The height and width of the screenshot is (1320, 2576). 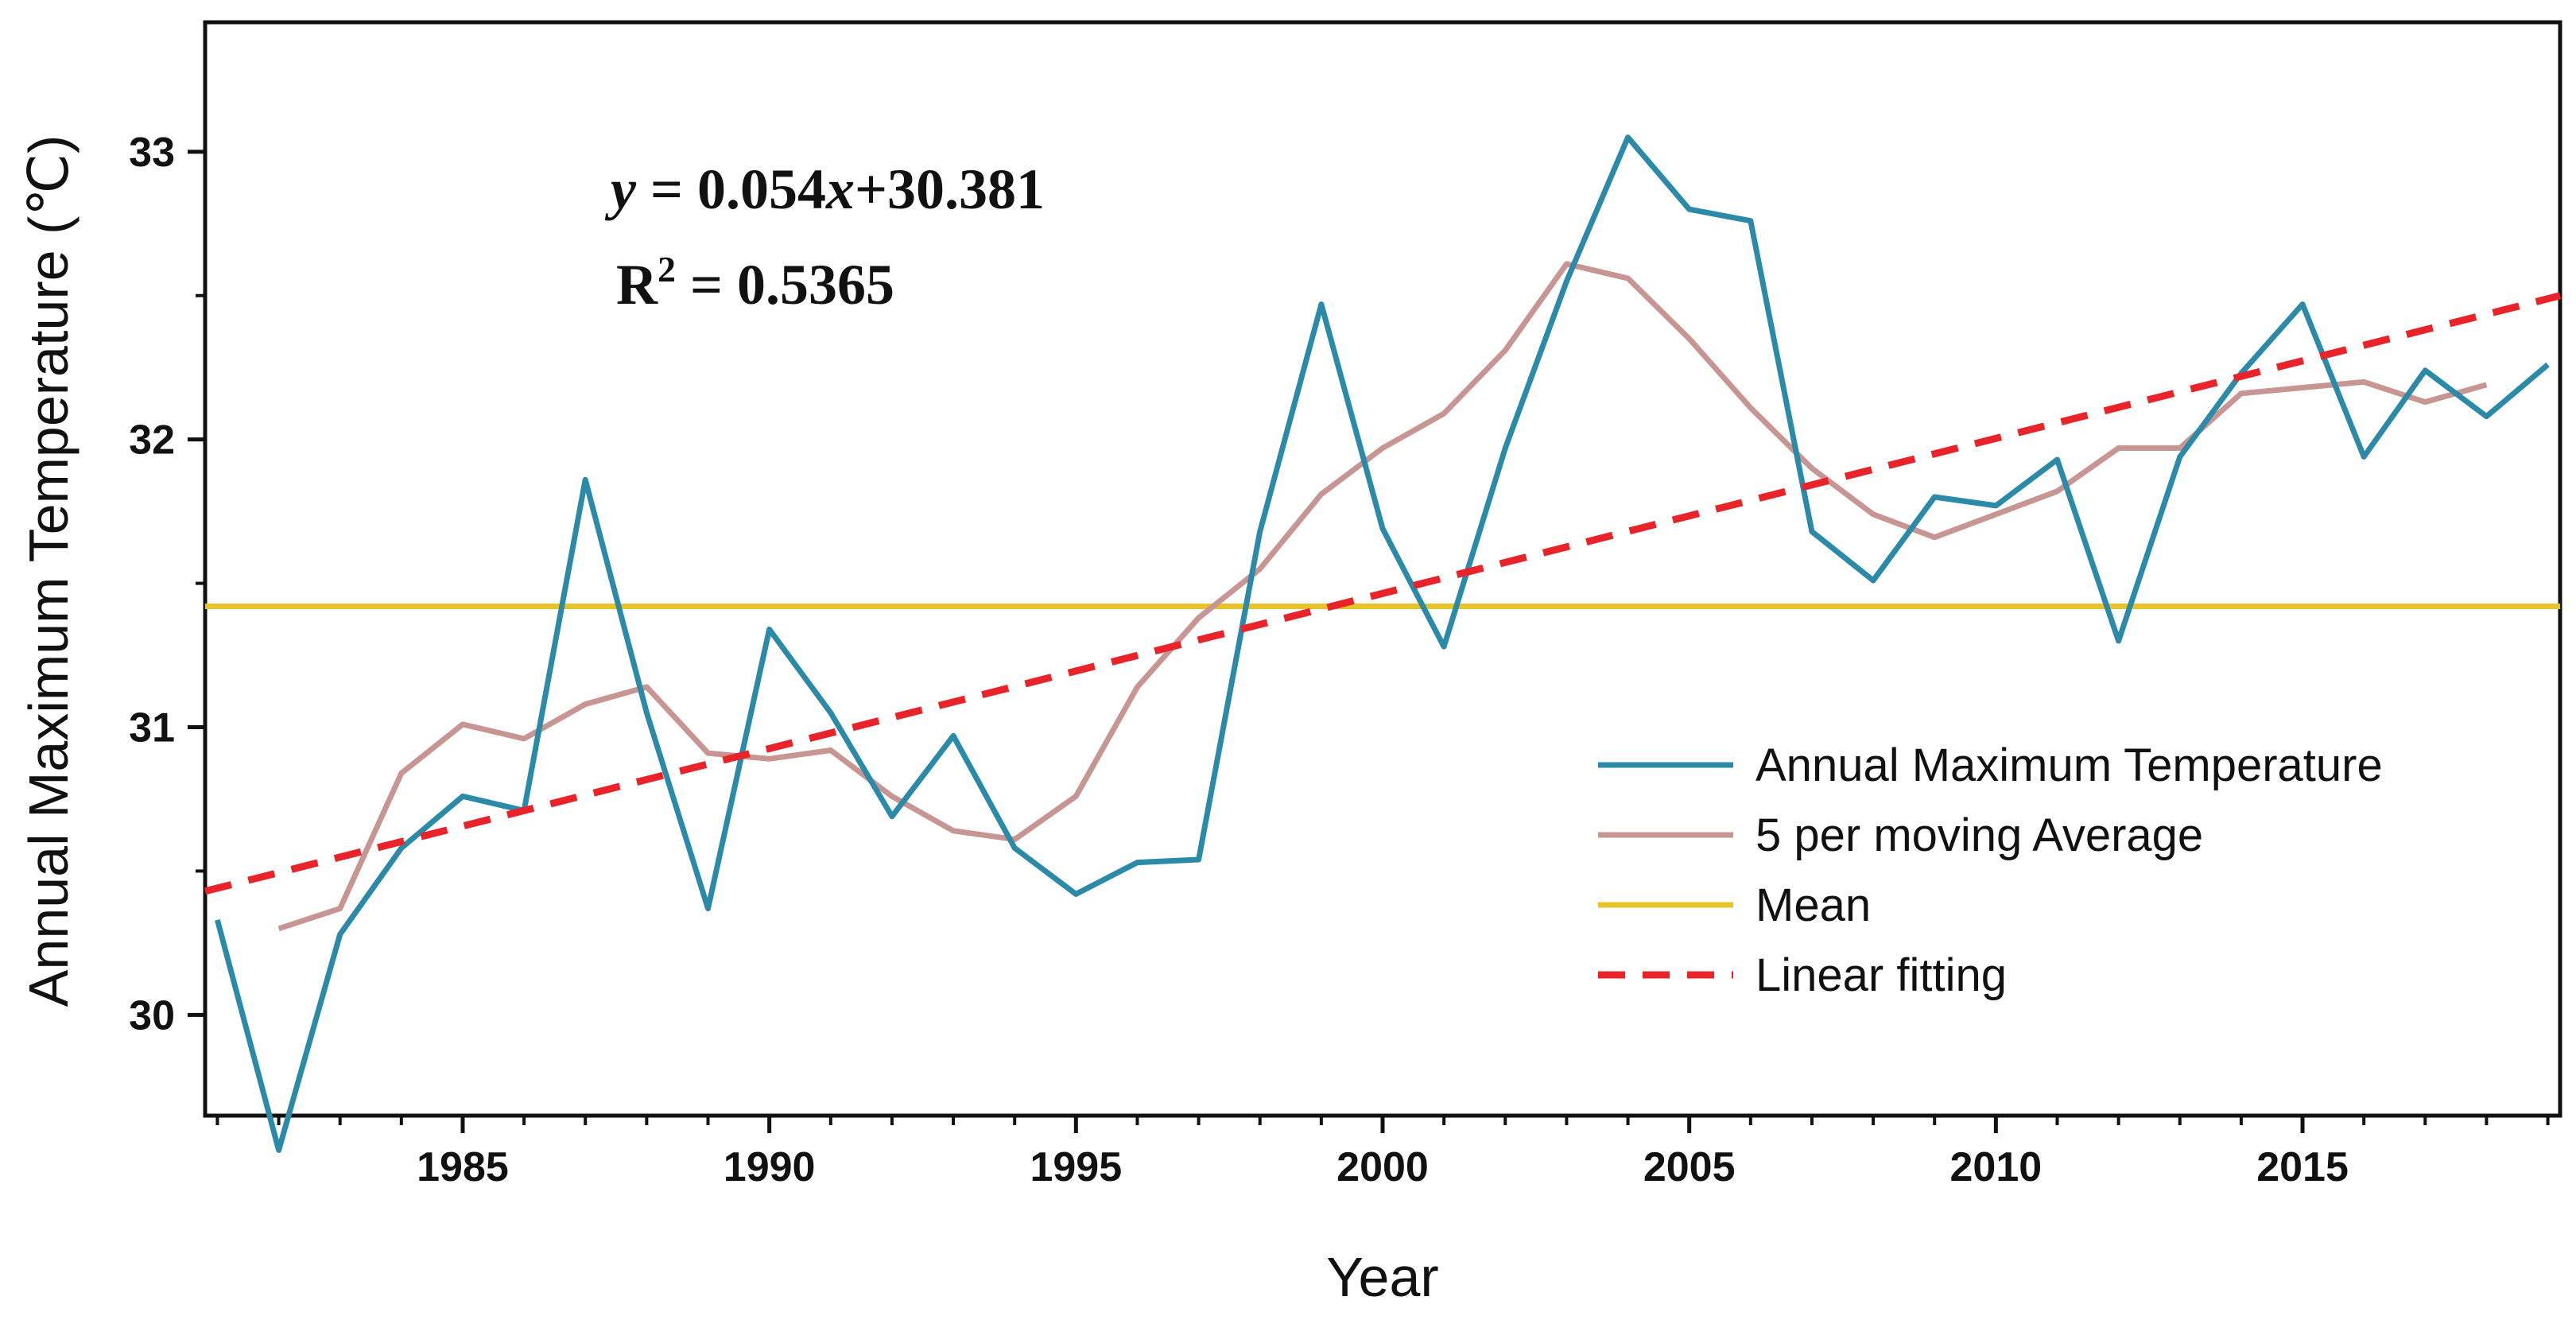 What do you see at coordinates (1076, 1167) in the screenshot?
I see `x-tick-label: 1995` at bounding box center [1076, 1167].